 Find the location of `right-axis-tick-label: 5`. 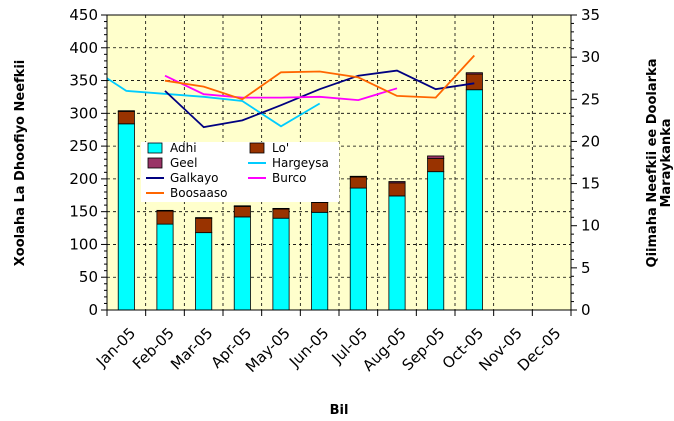

right-axis-tick-label: 5 is located at coordinates (586, 268).